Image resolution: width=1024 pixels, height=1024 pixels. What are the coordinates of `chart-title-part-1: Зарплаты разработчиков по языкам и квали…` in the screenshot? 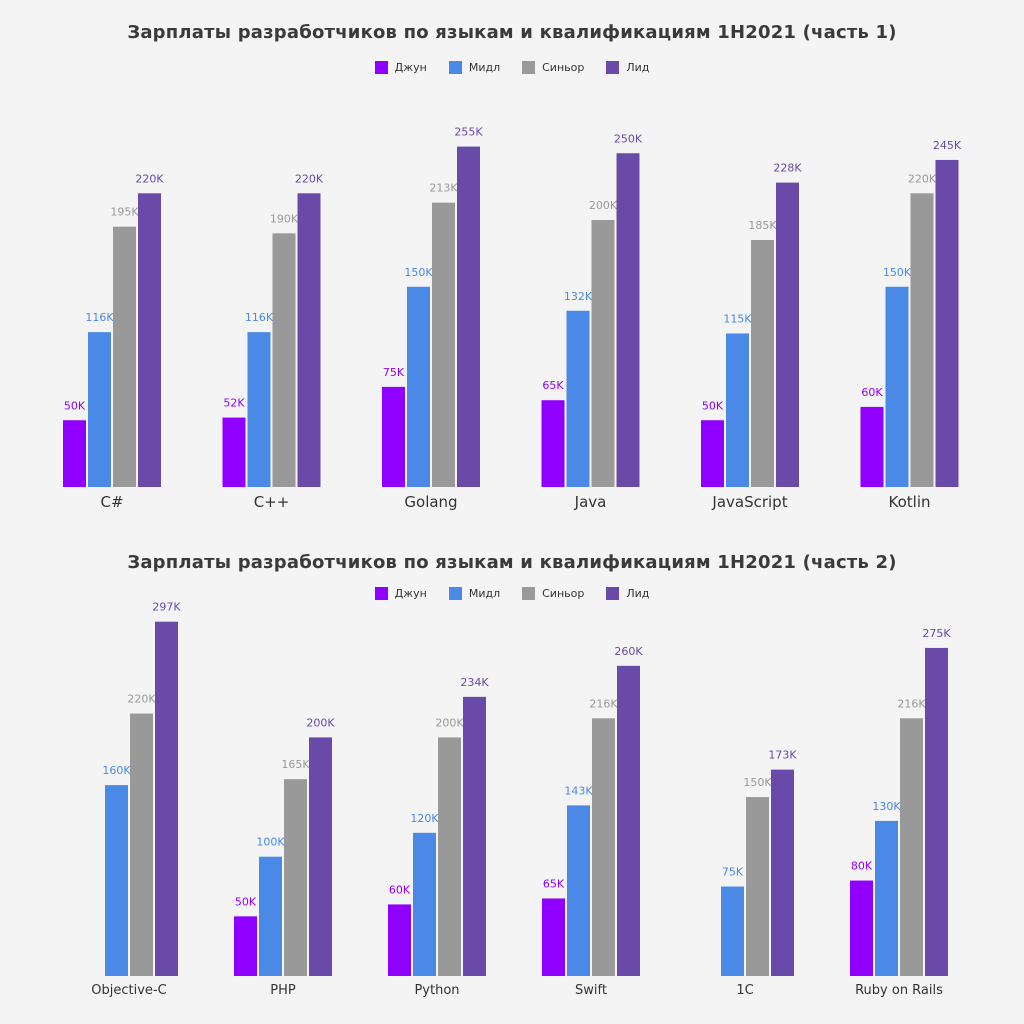 It's located at (512, 32).